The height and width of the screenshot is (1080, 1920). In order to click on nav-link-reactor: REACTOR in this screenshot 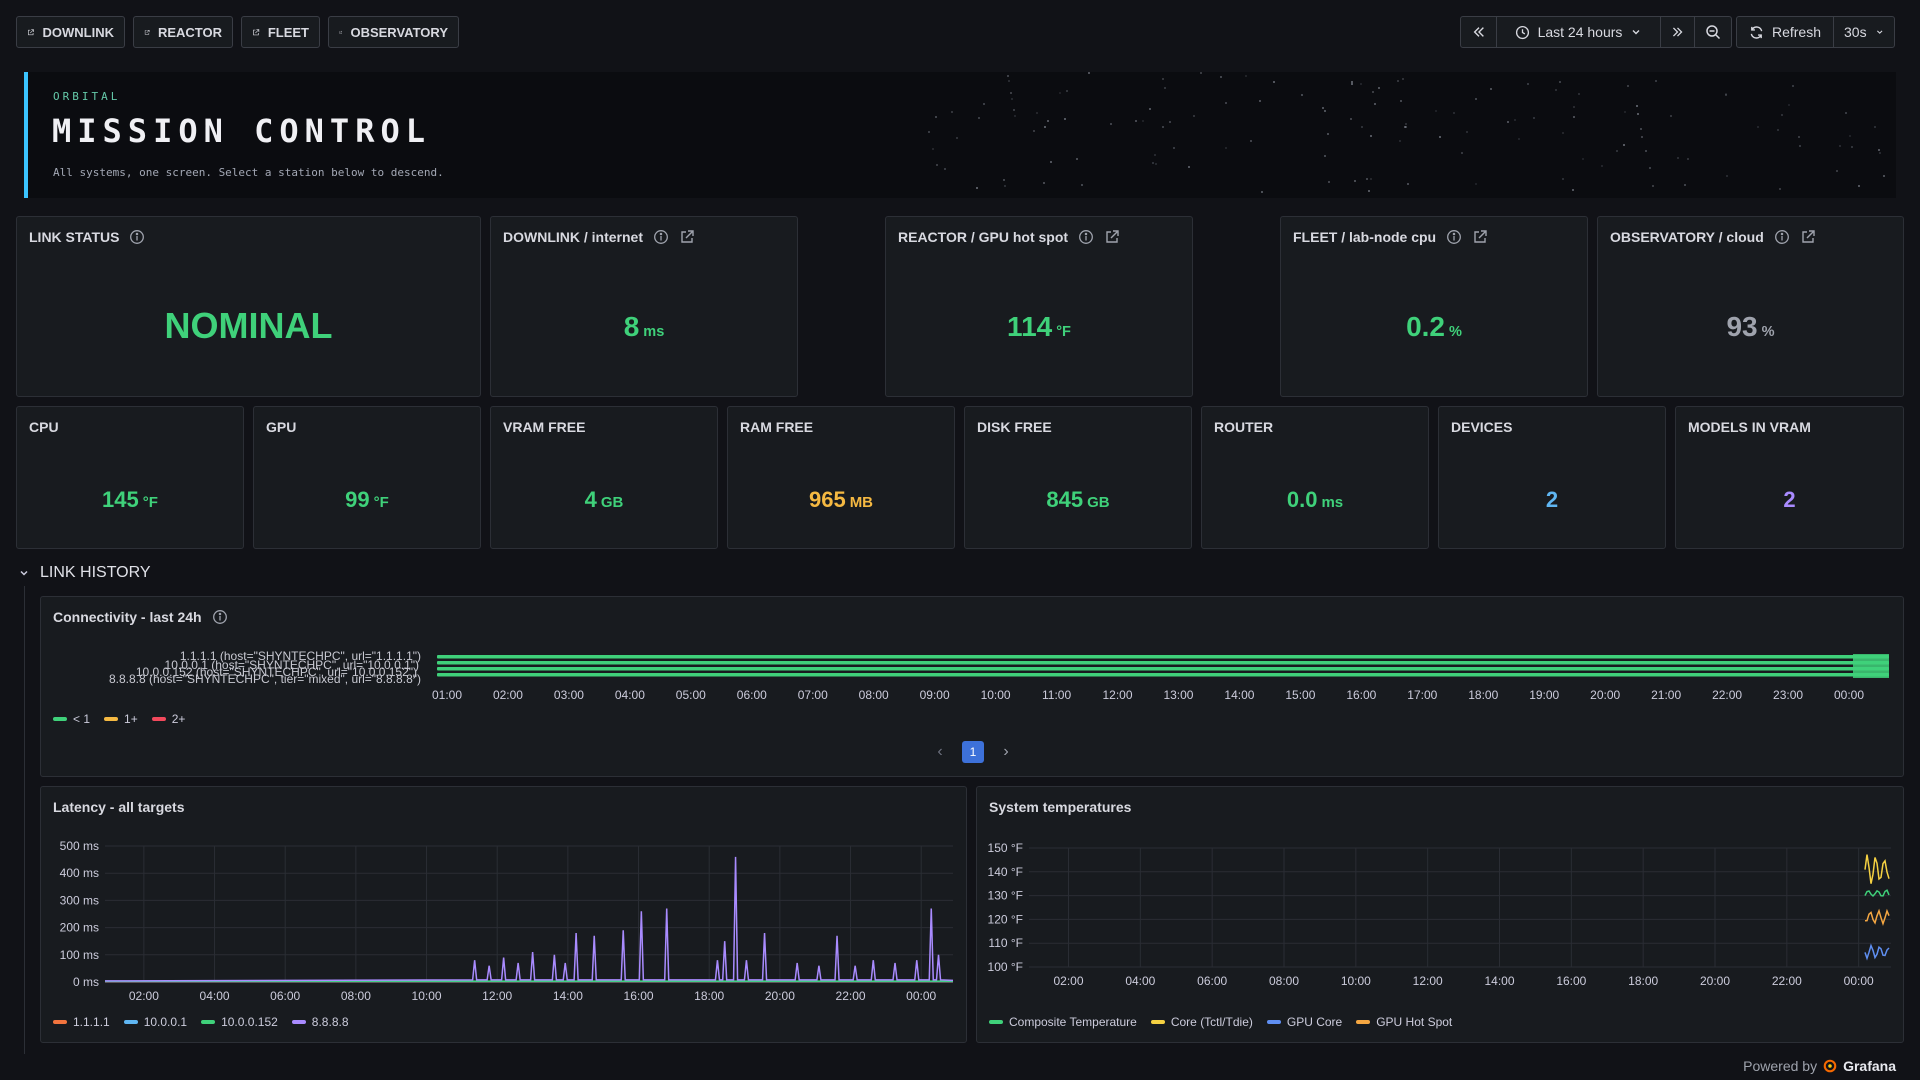, I will do `click(183, 32)`.